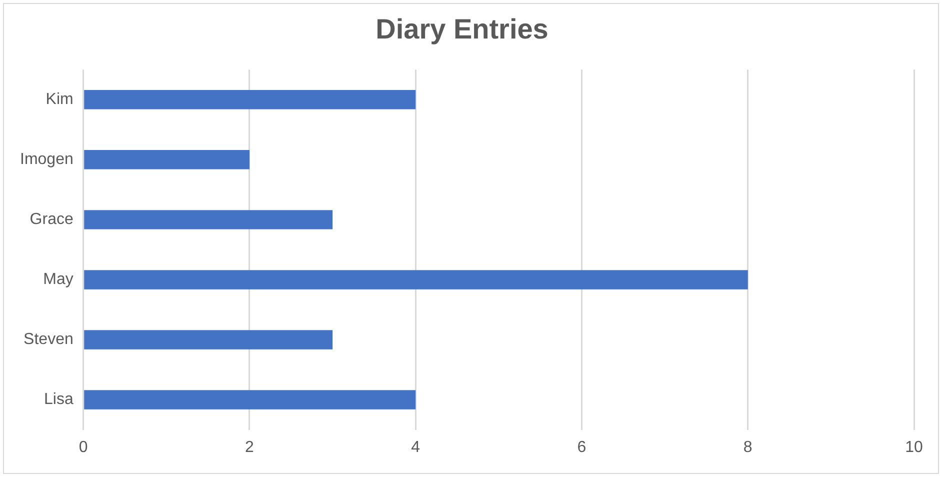  What do you see at coordinates (747, 447) in the screenshot?
I see `x-tick-label: 8` at bounding box center [747, 447].